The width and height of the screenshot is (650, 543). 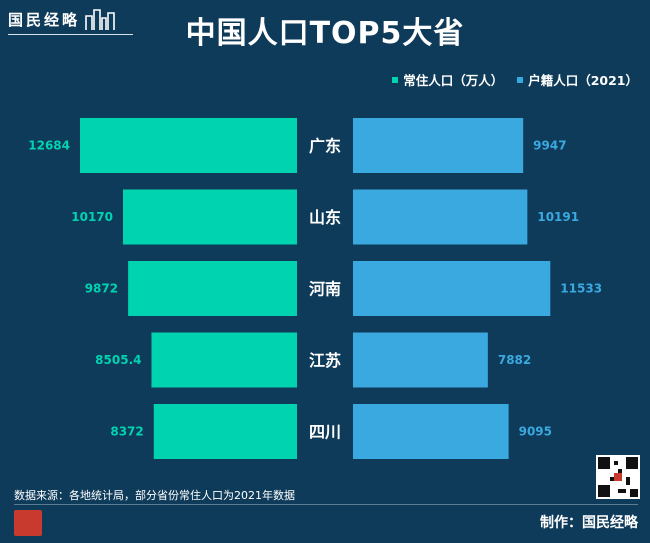 What do you see at coordinates (618, 477) in the screenshot?
I see `qr-code-icon` at bounding box center [618, 477].